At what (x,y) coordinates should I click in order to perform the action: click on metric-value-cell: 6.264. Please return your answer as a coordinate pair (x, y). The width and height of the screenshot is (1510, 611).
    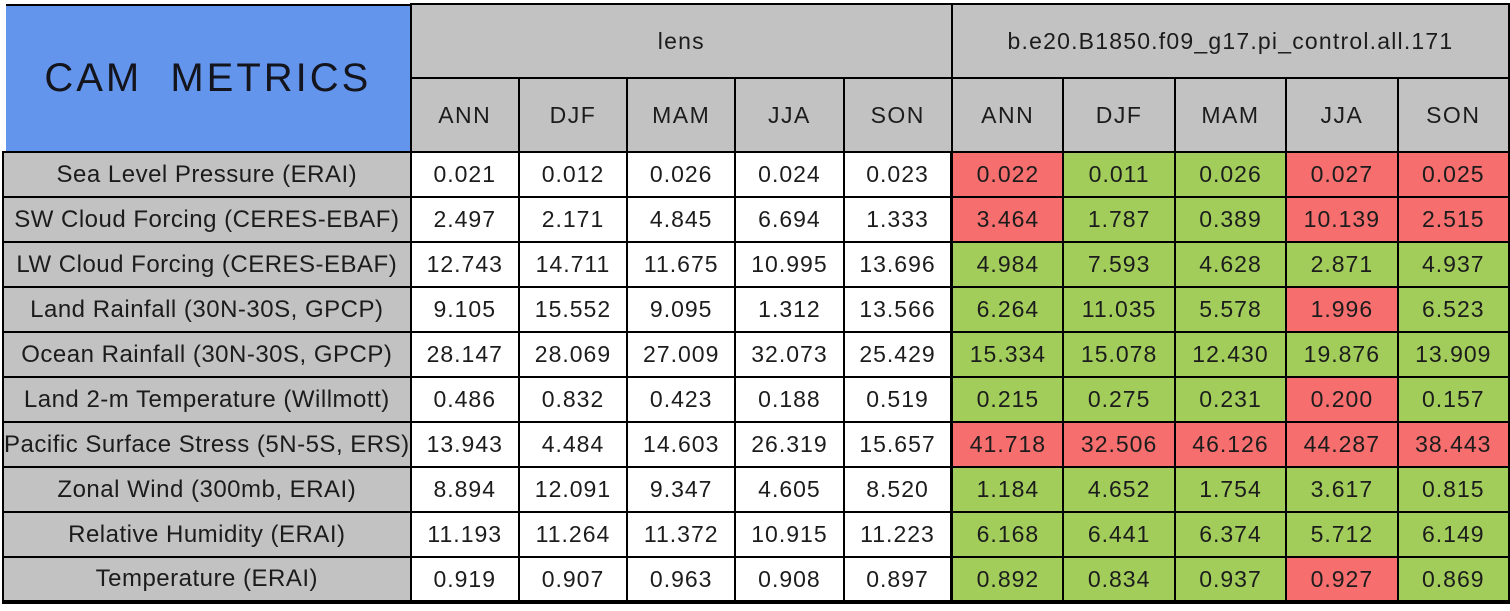
    Looking at the image, I should click on (1007, 309).